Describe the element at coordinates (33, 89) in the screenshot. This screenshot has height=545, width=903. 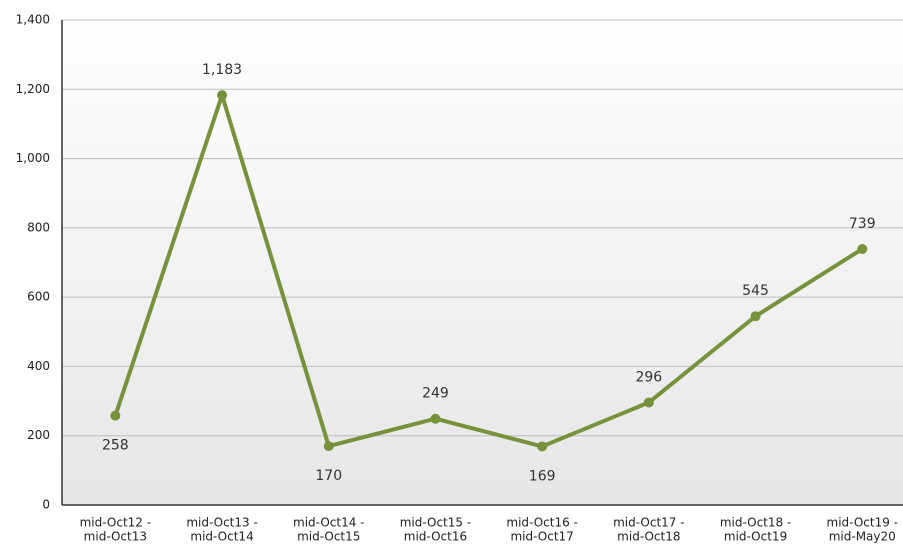
I see `y-tick-label: 1,200` at that location.